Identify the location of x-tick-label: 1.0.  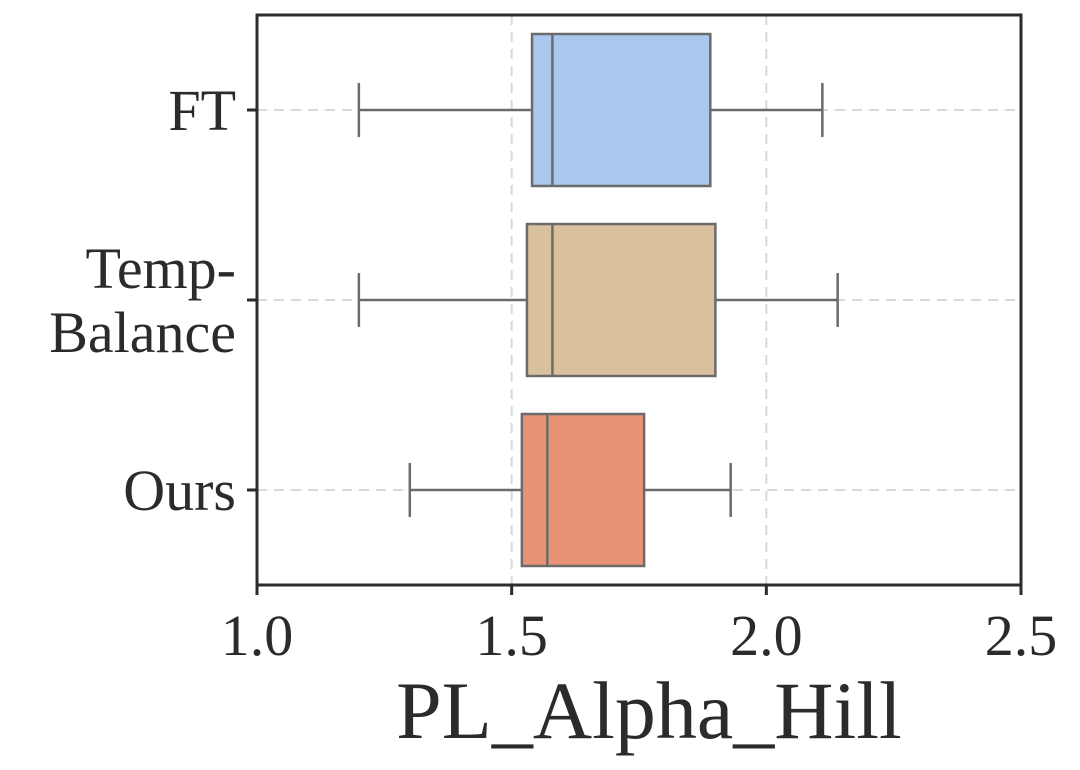
(257, 635).